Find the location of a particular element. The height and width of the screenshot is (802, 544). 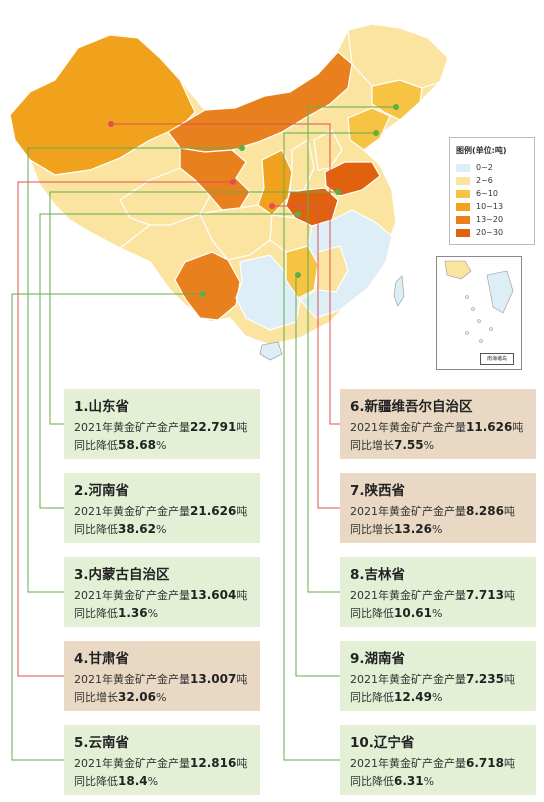

card-title: 10.辽宁省 is located at coordinates (382, 743).